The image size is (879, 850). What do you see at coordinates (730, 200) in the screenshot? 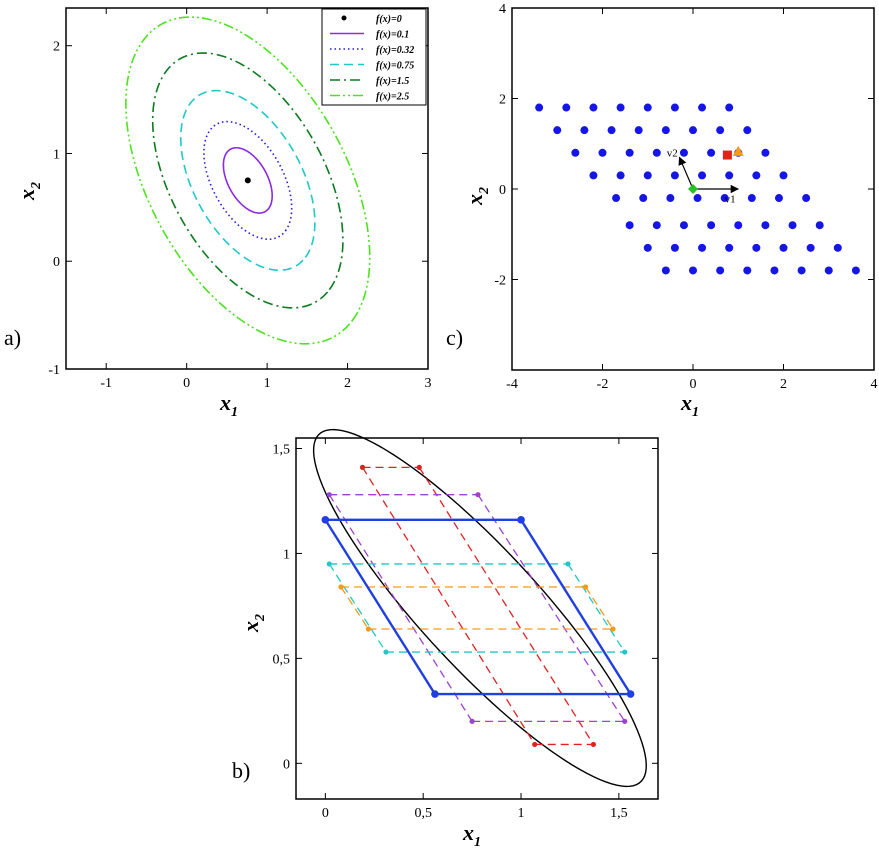
I see `vector-label-v1: v1` at bounding box center [730, 200].